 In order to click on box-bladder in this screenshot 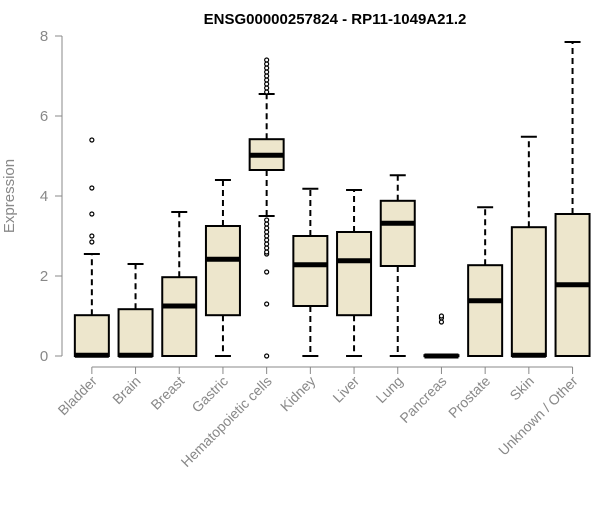, I will do `click(91, 247)`.